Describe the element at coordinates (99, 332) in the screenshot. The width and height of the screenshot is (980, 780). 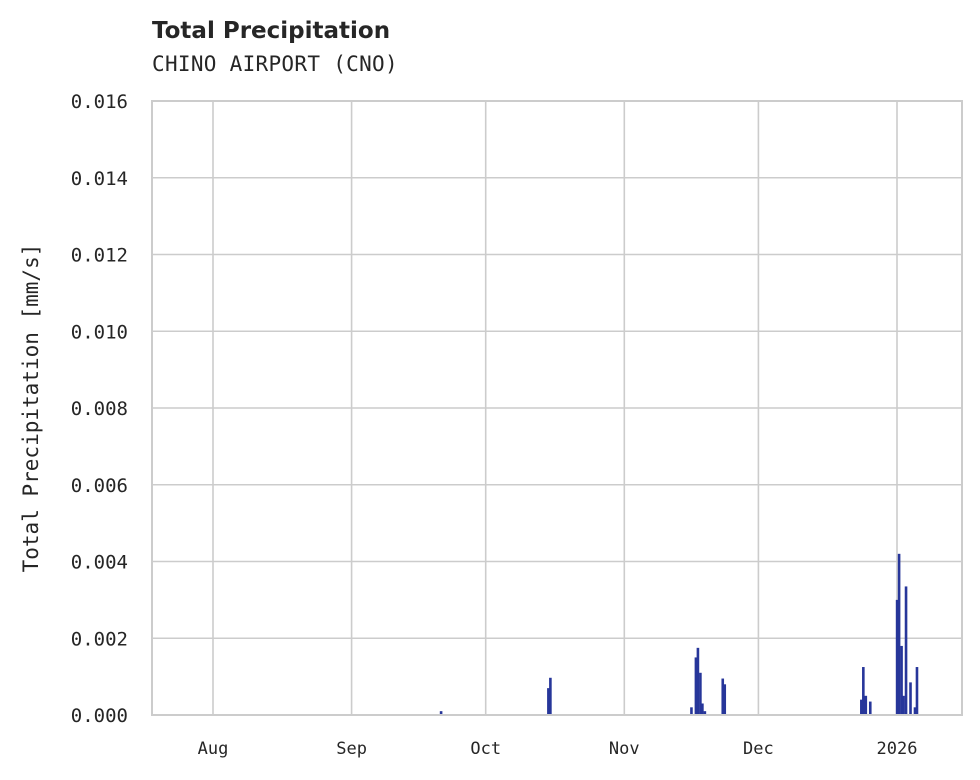
I see `y-tick-label: 0.010` at that location.